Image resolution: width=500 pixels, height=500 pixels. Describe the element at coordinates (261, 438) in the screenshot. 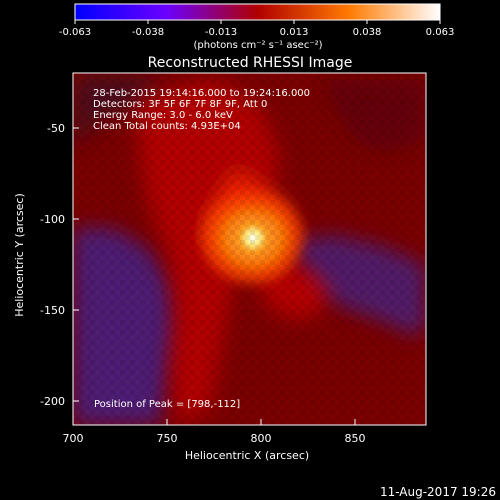

I see `x-tick-label: 800` at that location.